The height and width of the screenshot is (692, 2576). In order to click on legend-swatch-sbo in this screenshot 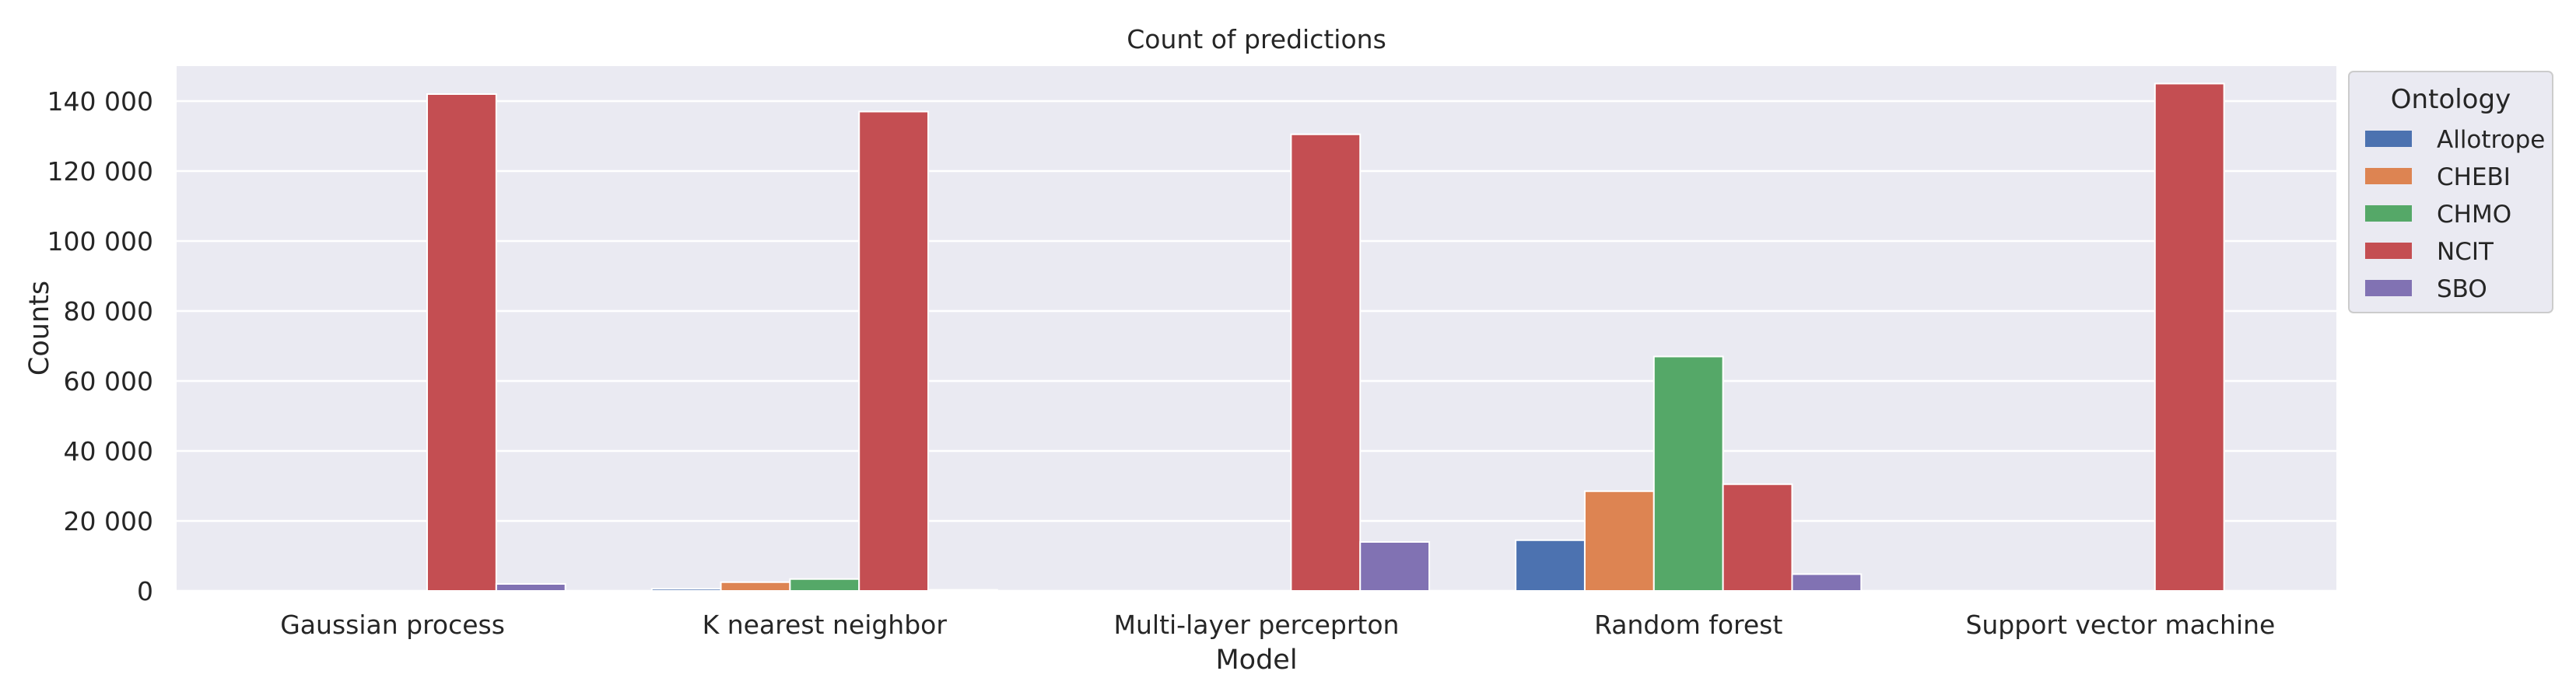, I will do `click(2388, 288)`.